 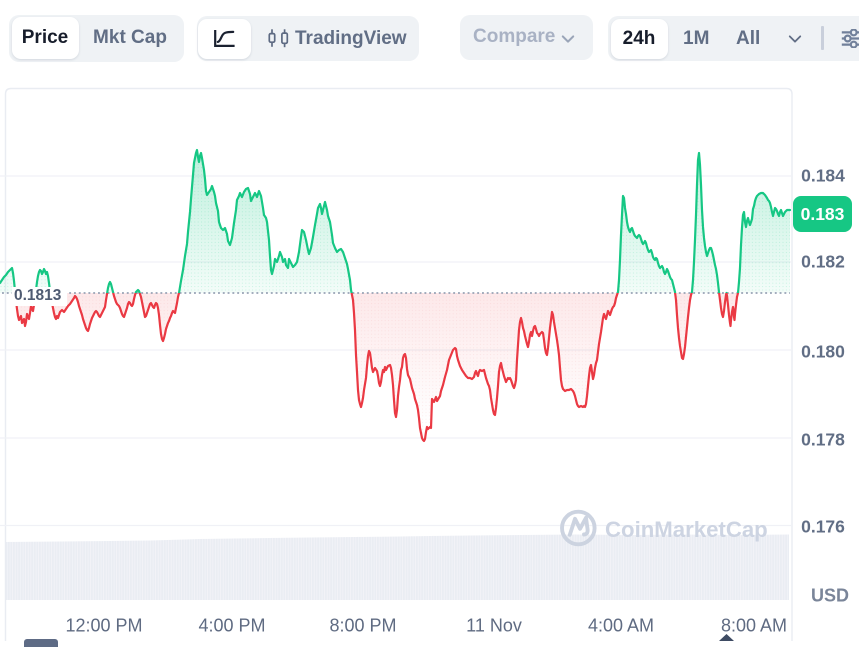 What do you see at coordinates (686, 529) in the screenshot?
I see `svg-text: CoinMarketCap` at bounding box center [686, 529].